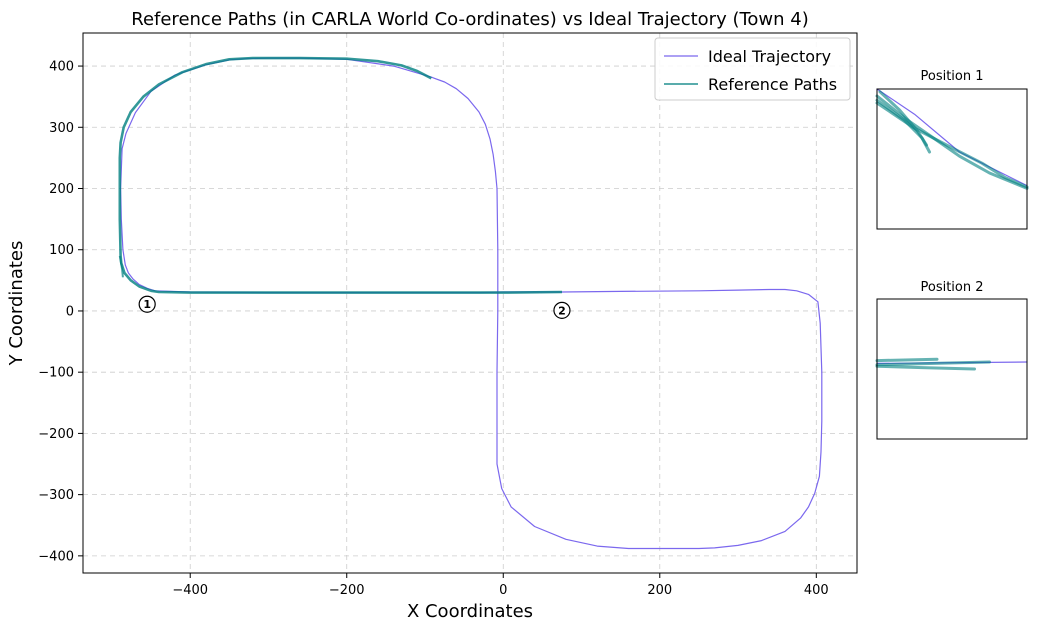 The width and height of the screenshot is (1037, 634). I want to click on x-tick-label: 200, so click(659, 590).